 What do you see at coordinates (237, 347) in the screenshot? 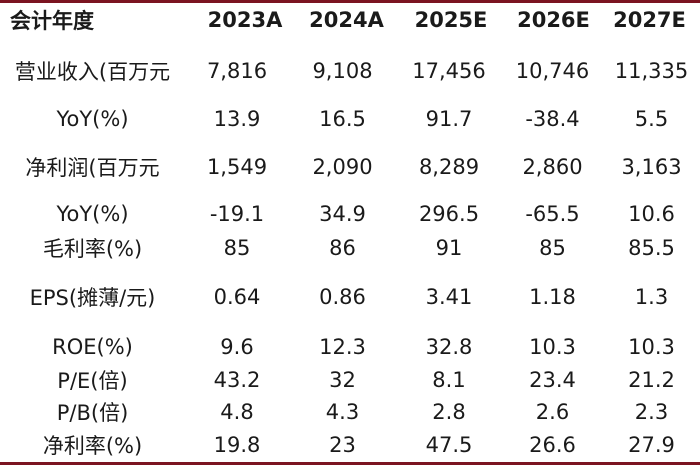
I see `table-cell: 9.6` at bounding box center [237, 347].